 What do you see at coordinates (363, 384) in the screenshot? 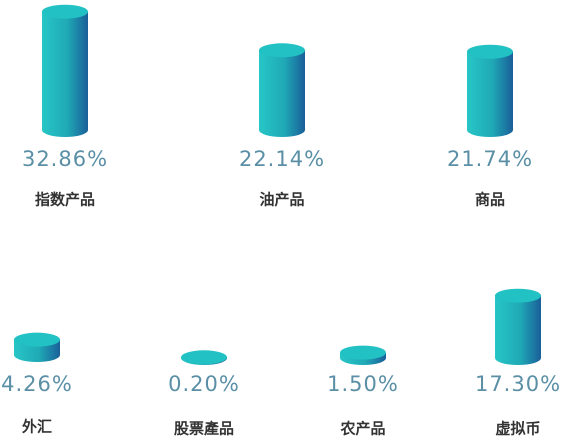
I see `value-label: 1.50%` at bounding box center [363, 384].